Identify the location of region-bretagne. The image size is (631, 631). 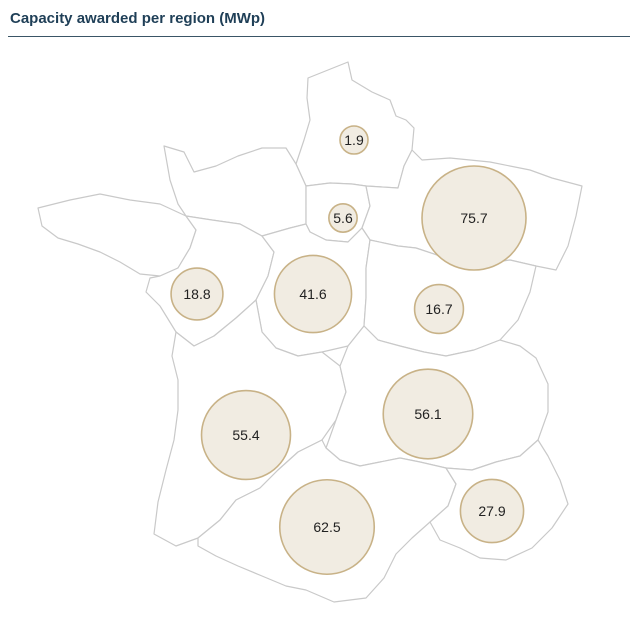
(117, 235).